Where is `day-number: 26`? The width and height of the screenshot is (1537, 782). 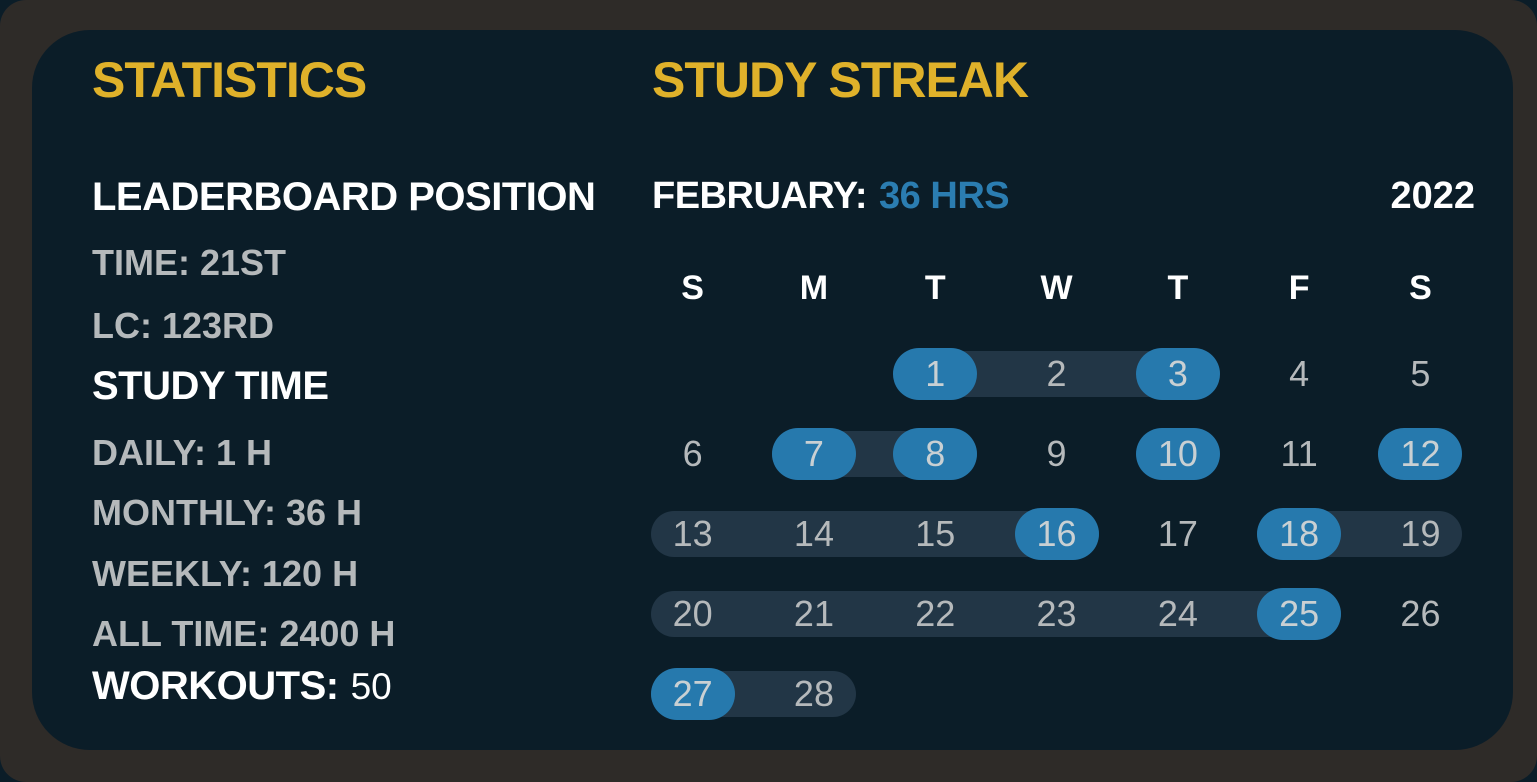 day-number: 26 is located at coordinates (1420, 613).